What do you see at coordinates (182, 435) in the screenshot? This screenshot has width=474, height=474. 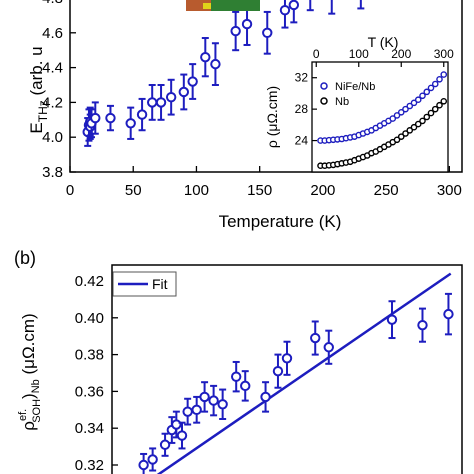 I see `panel-b-point-5-marker` at bounding box center [182, 435].